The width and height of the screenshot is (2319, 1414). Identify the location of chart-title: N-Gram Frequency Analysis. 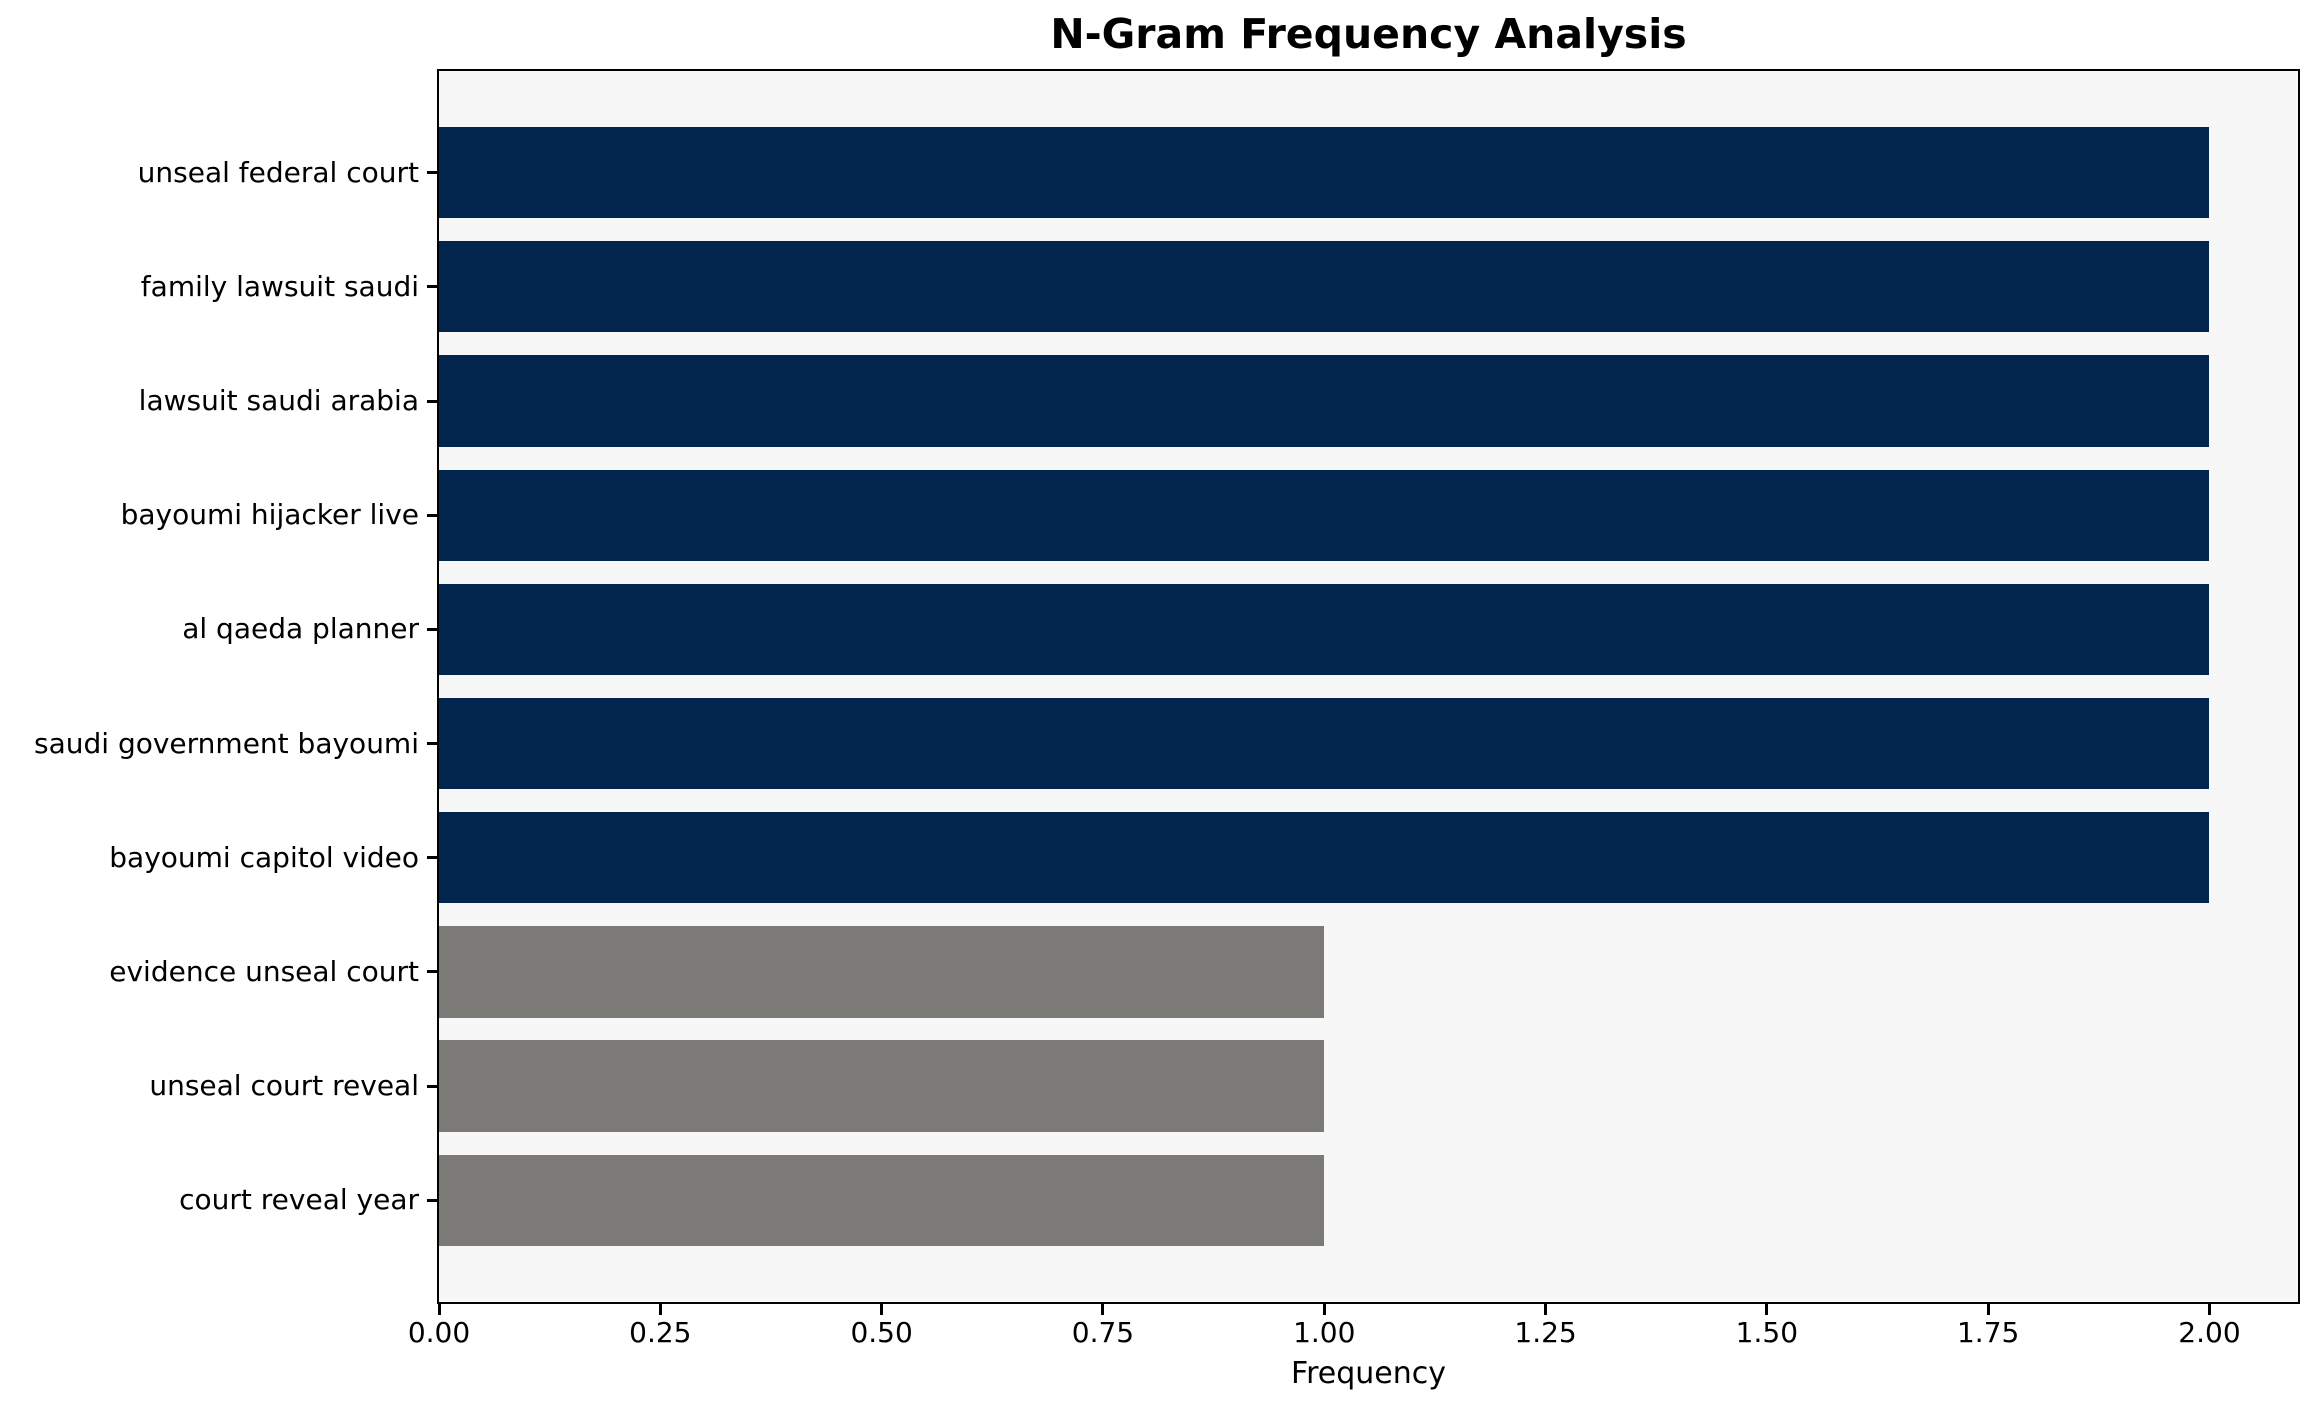
(1368, 34).